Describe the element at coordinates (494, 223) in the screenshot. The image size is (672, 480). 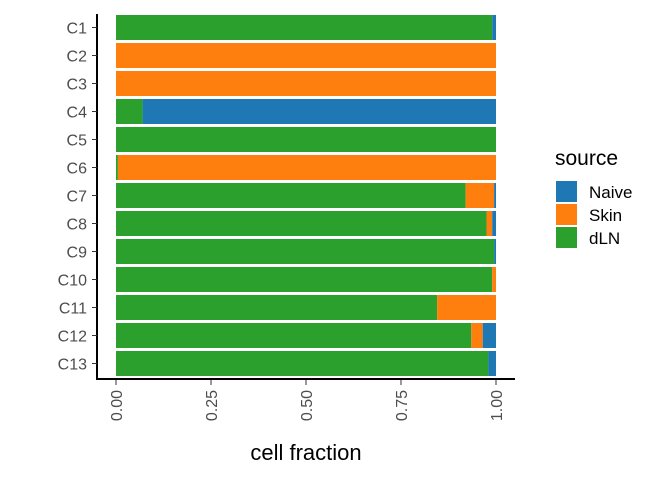
I see `bar-C8-Naive` at that location.